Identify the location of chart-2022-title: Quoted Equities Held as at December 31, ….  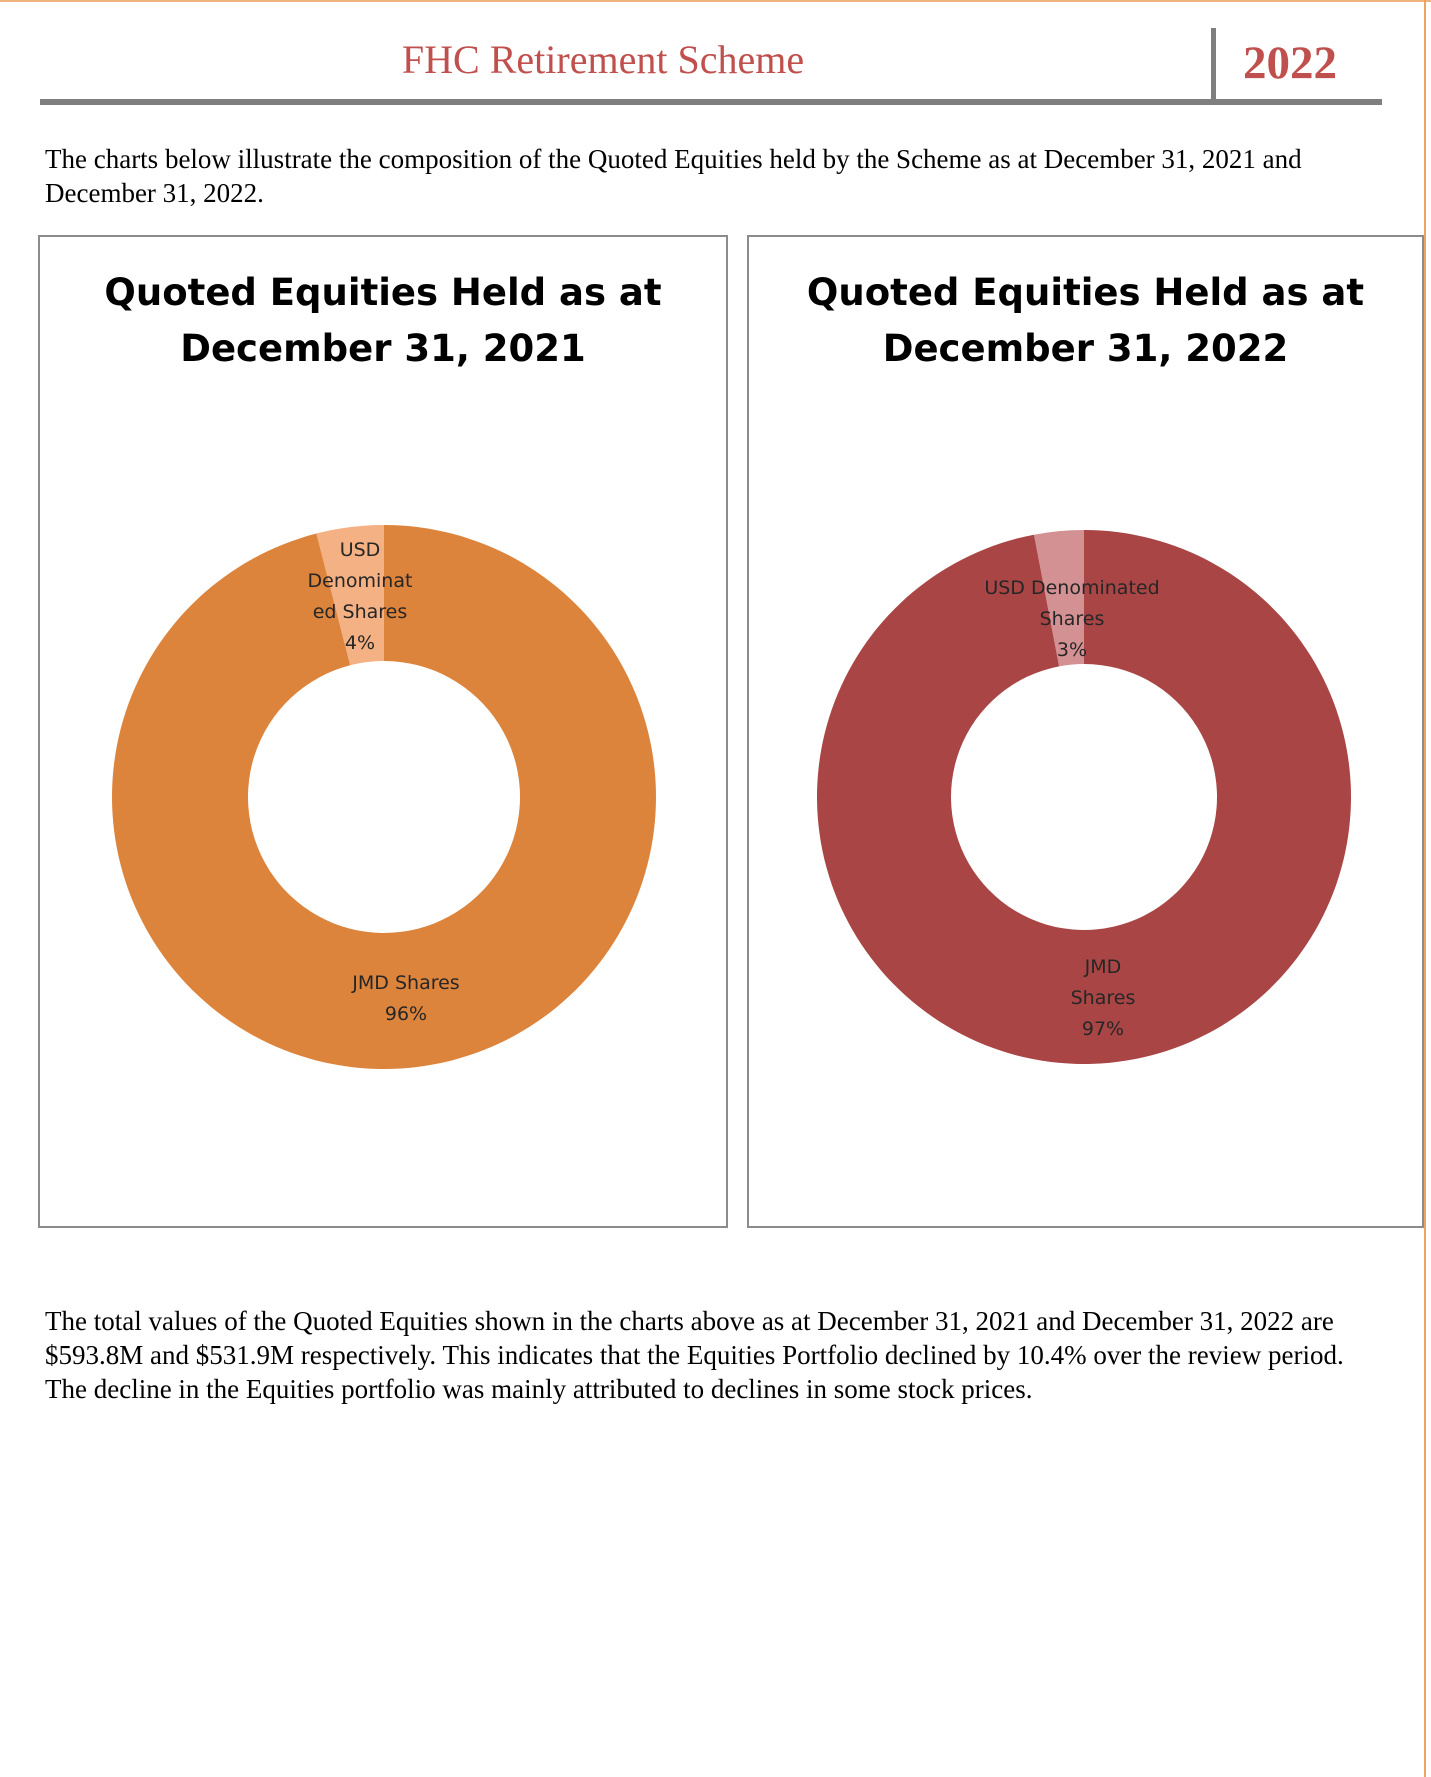
(1085, 321).